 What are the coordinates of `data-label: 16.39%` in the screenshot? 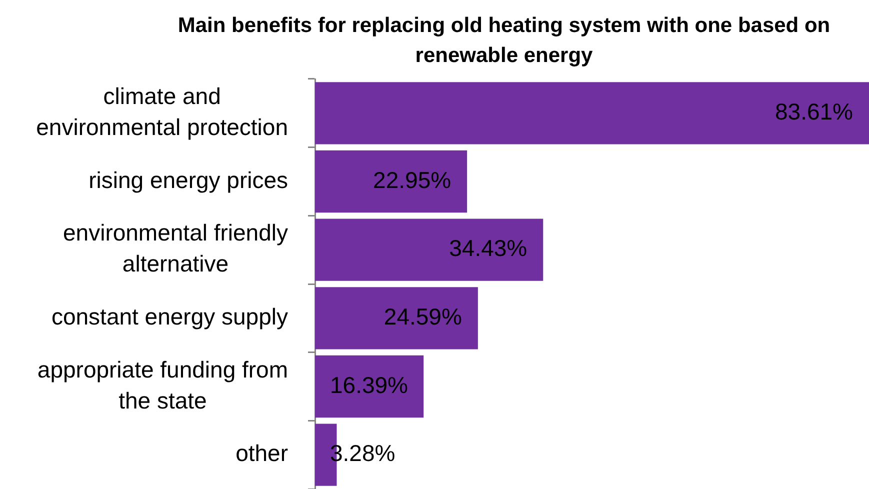 It's located at (369, 385).